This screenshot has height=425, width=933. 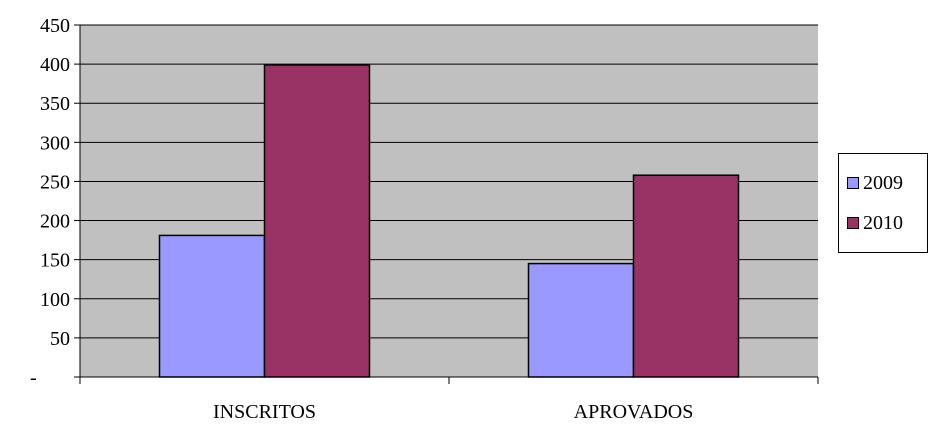 What do you see at coordinates (883, 183) in the screenshot?
I see `legend-label-2009: 2009` at bounding box center [883, 183].